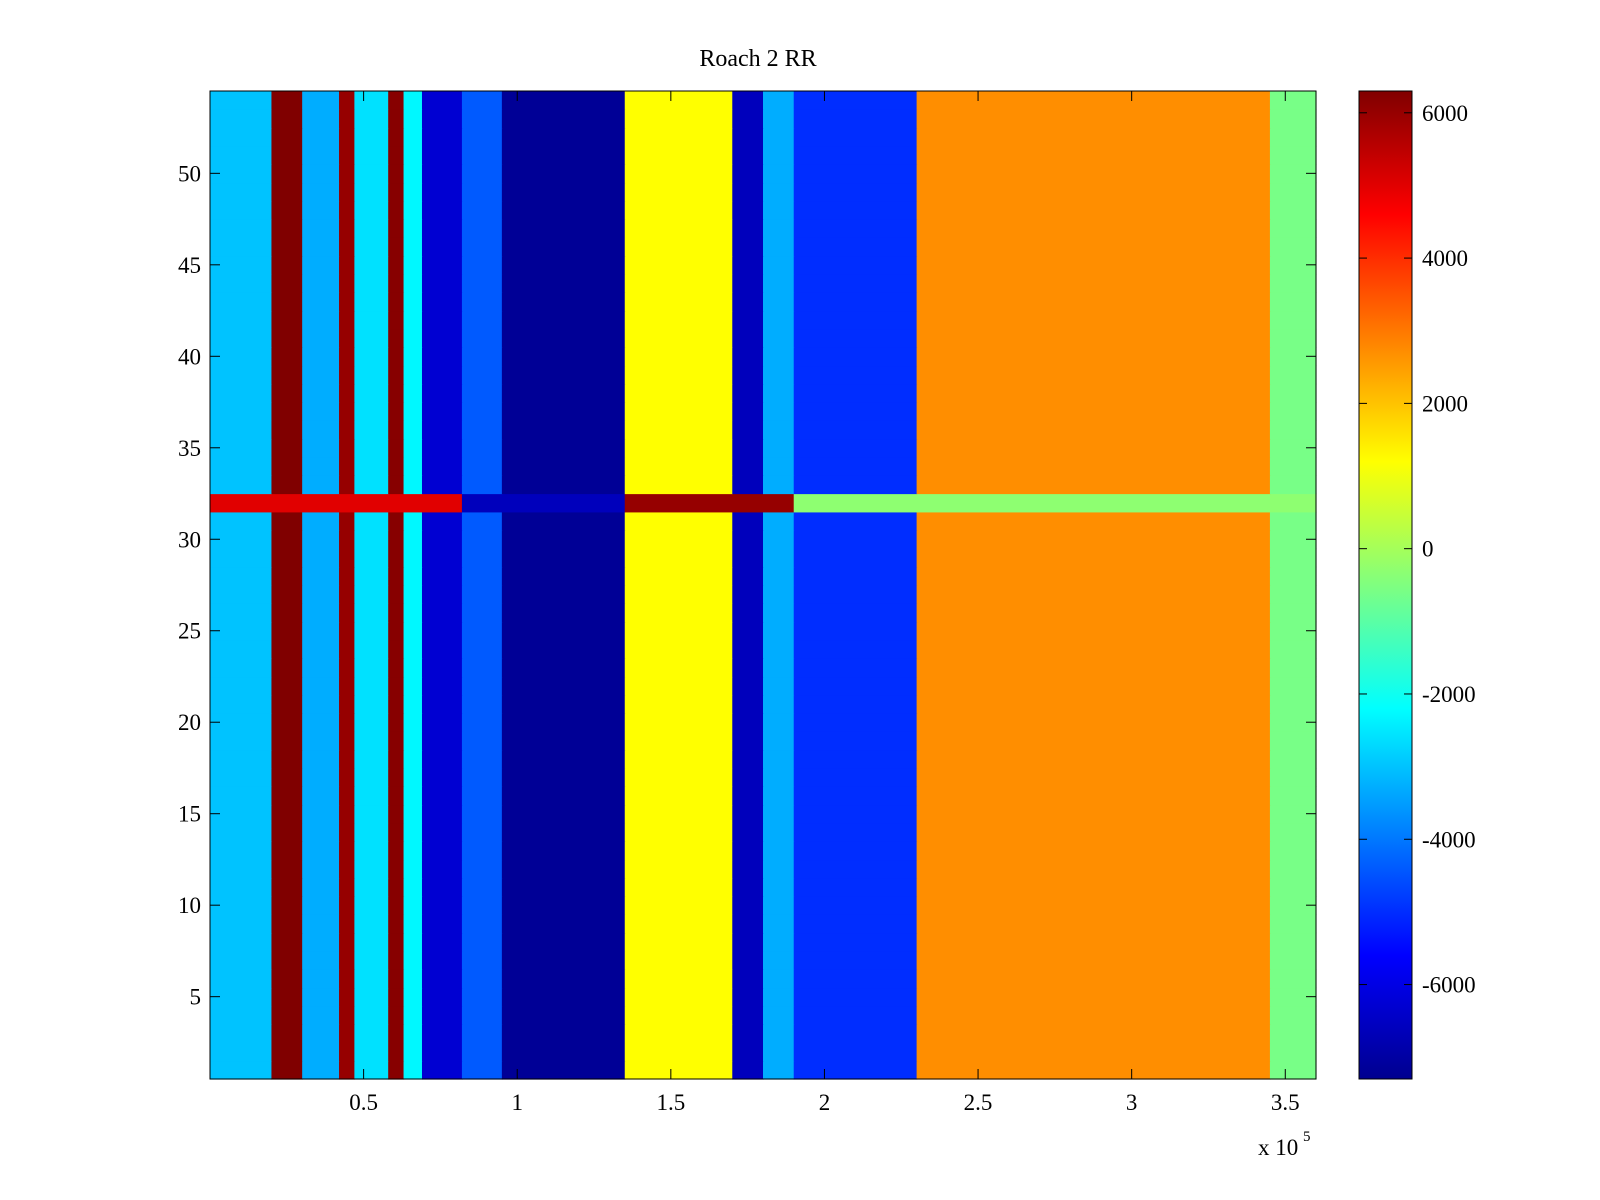 Image resolution: width=1600 pixels, height=1200 pixels. What do you see at coordinates (396, 777) in the screenshot?
I see `heat-cell-row17-seg5` at bounding box center [396, 777].